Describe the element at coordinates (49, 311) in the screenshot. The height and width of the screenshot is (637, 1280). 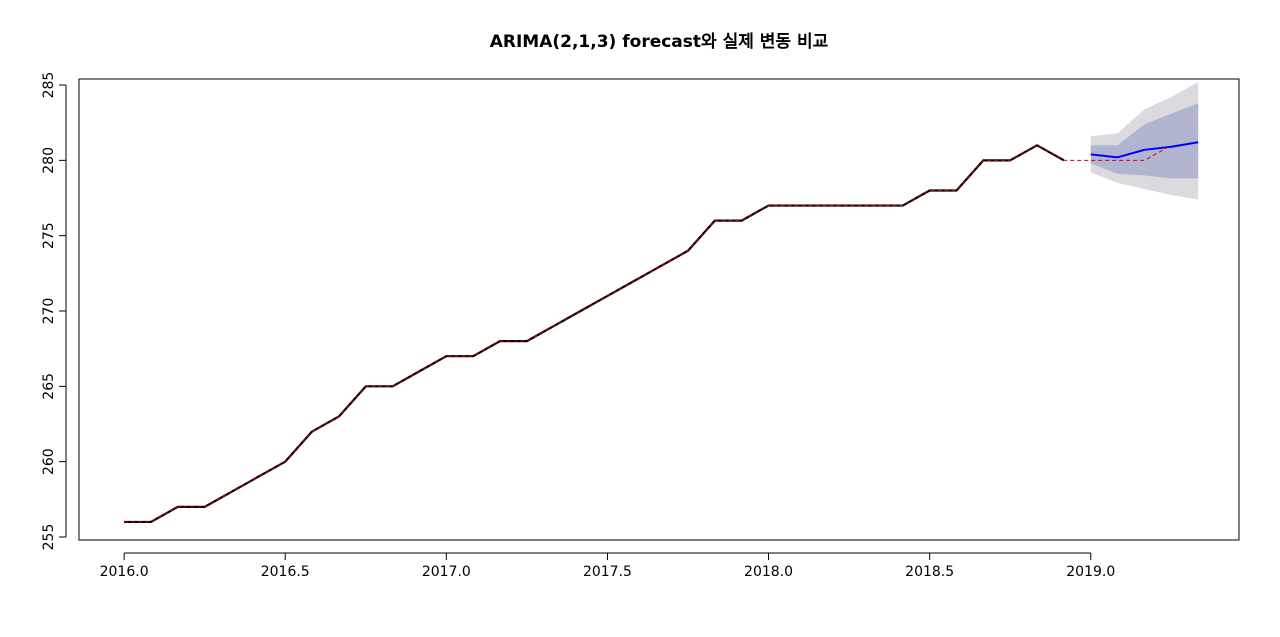
I see `y-tick-label: 270` at that location.